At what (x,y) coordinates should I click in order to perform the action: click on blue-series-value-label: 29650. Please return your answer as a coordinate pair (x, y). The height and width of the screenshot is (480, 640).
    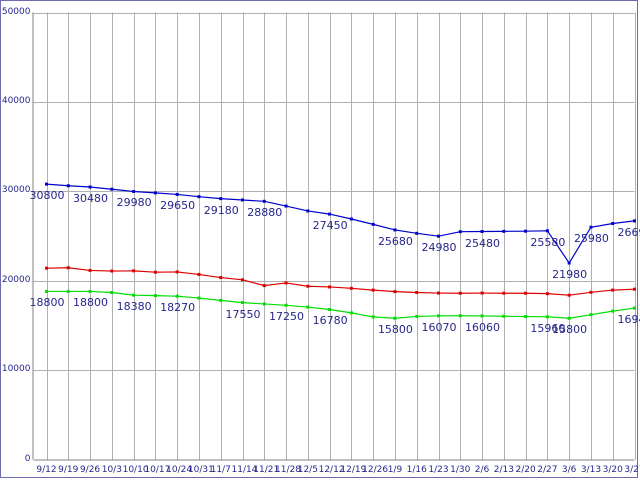
    Looking at the image, I should click on (178, 206).